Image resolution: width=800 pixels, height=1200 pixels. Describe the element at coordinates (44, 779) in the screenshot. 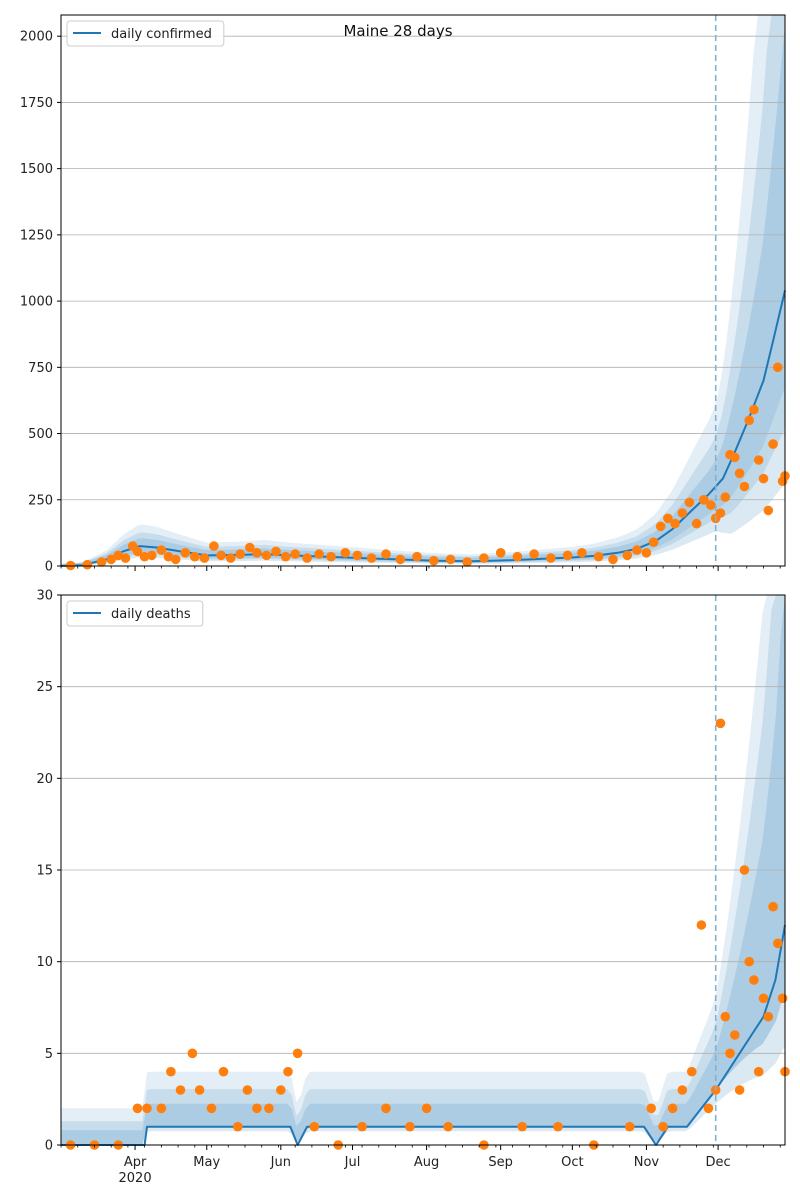

I see `y-tick-label: 20` at that location.